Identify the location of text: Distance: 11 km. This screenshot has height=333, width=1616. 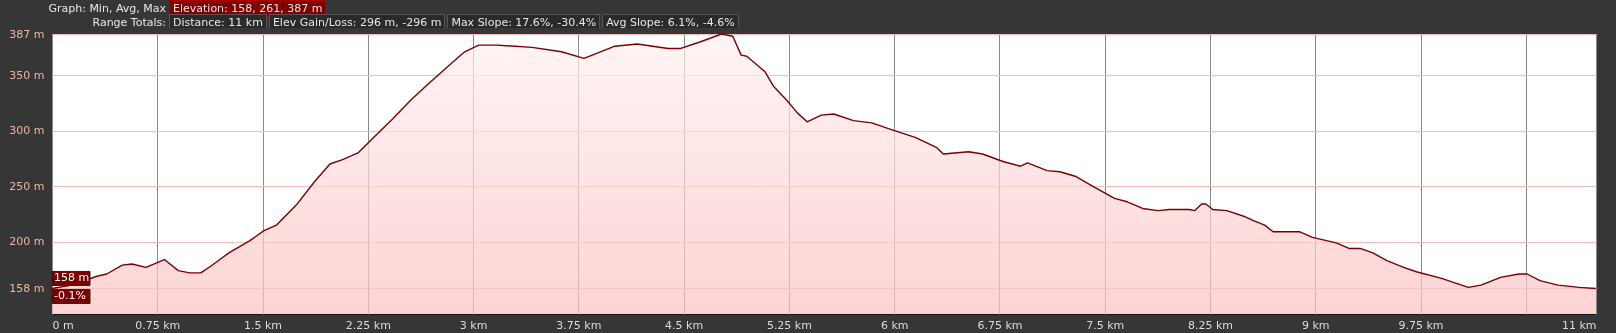
(218, 22).